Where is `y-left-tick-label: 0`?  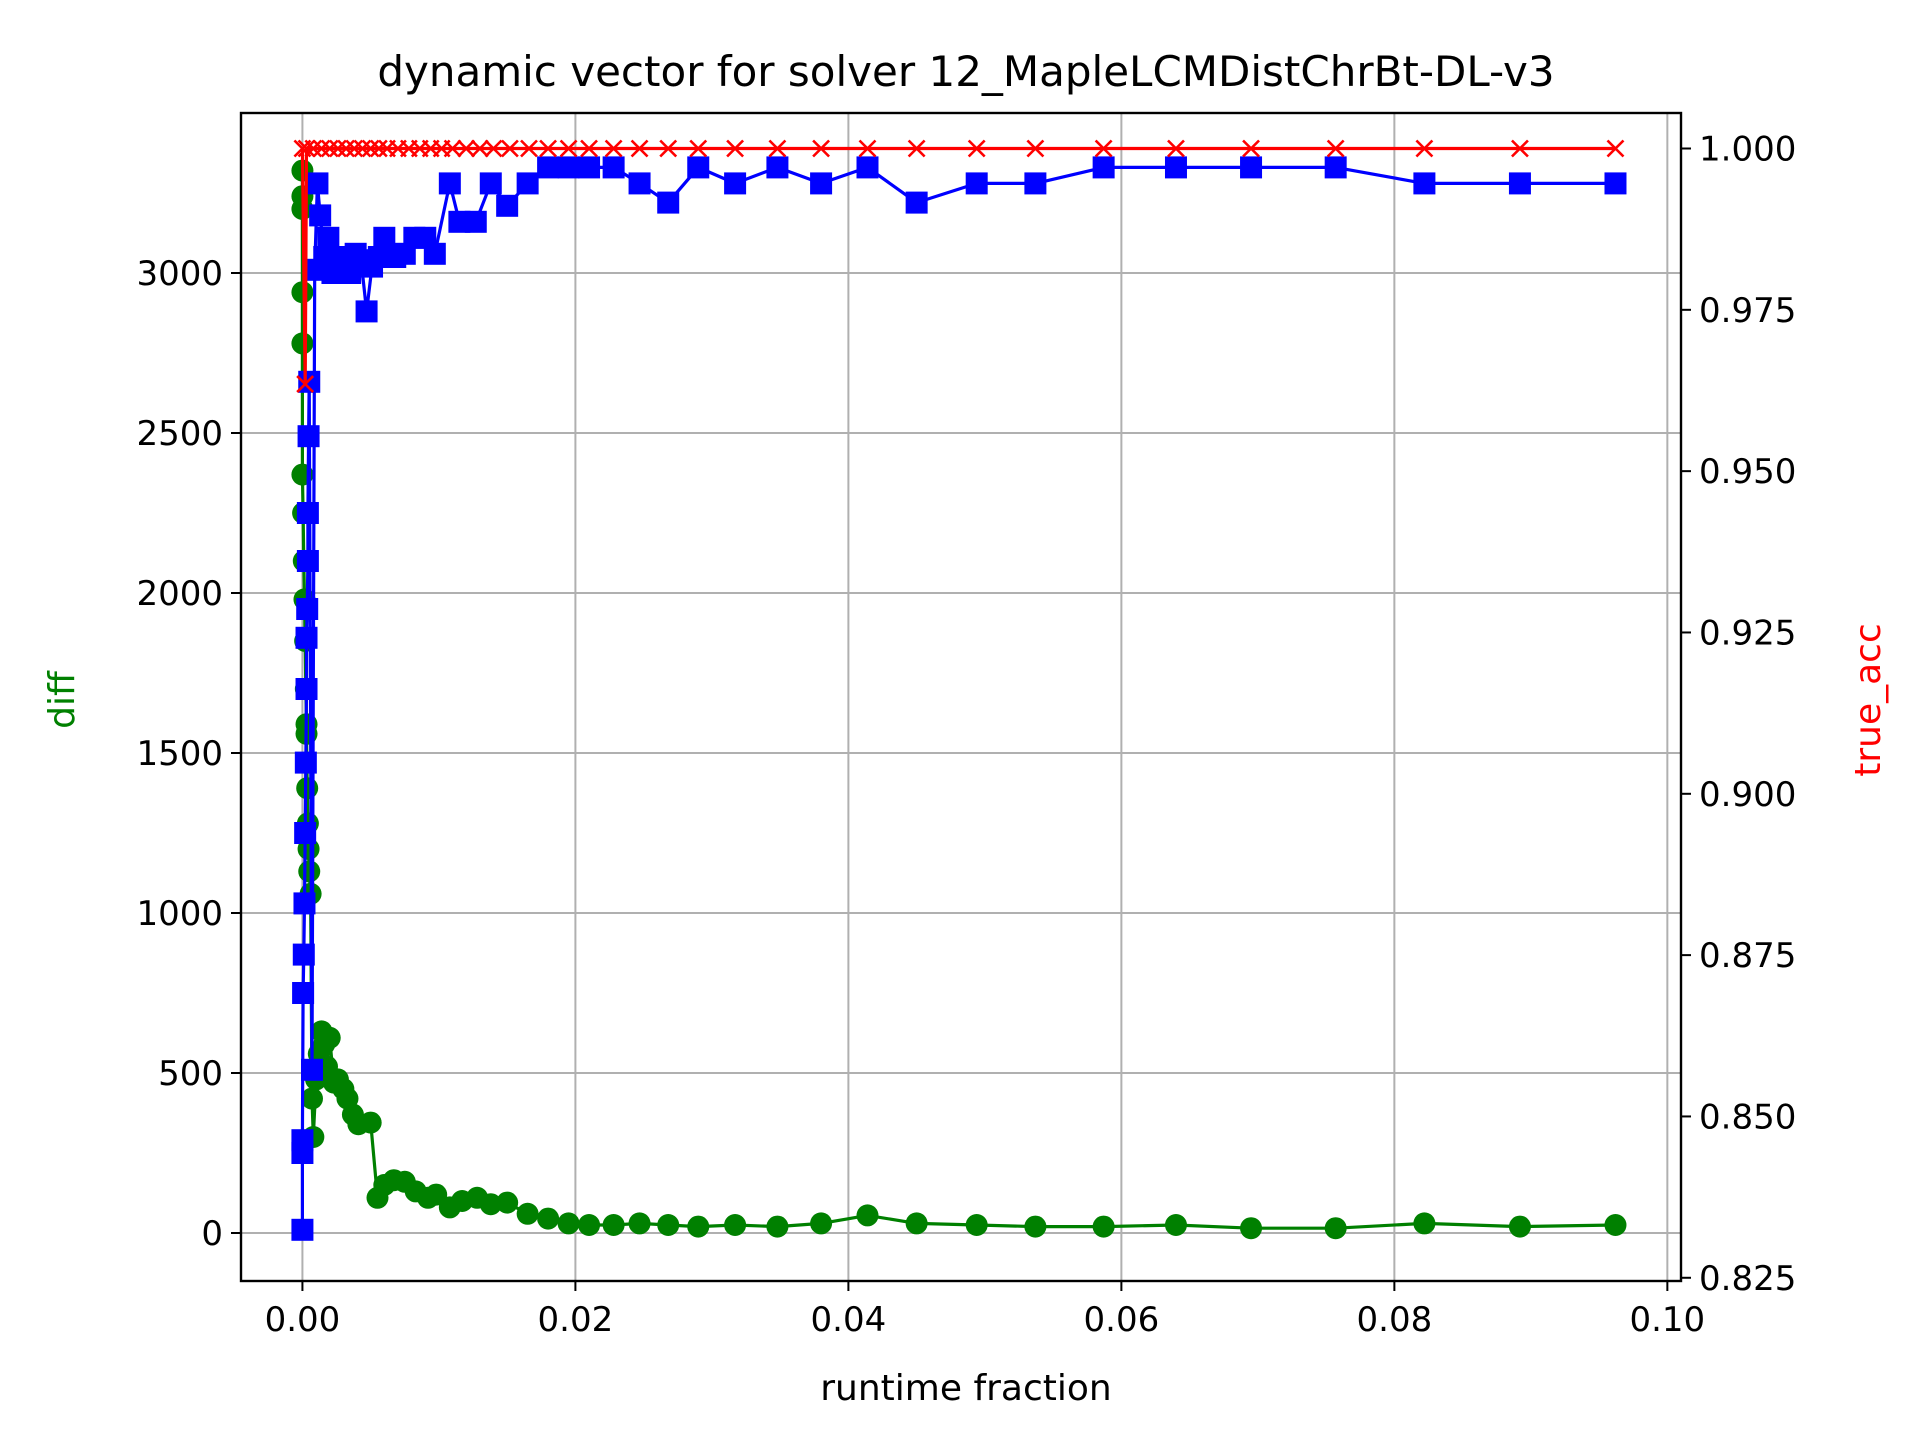
y-left-tick-label: 0 is located at coordinates (212, 1234).